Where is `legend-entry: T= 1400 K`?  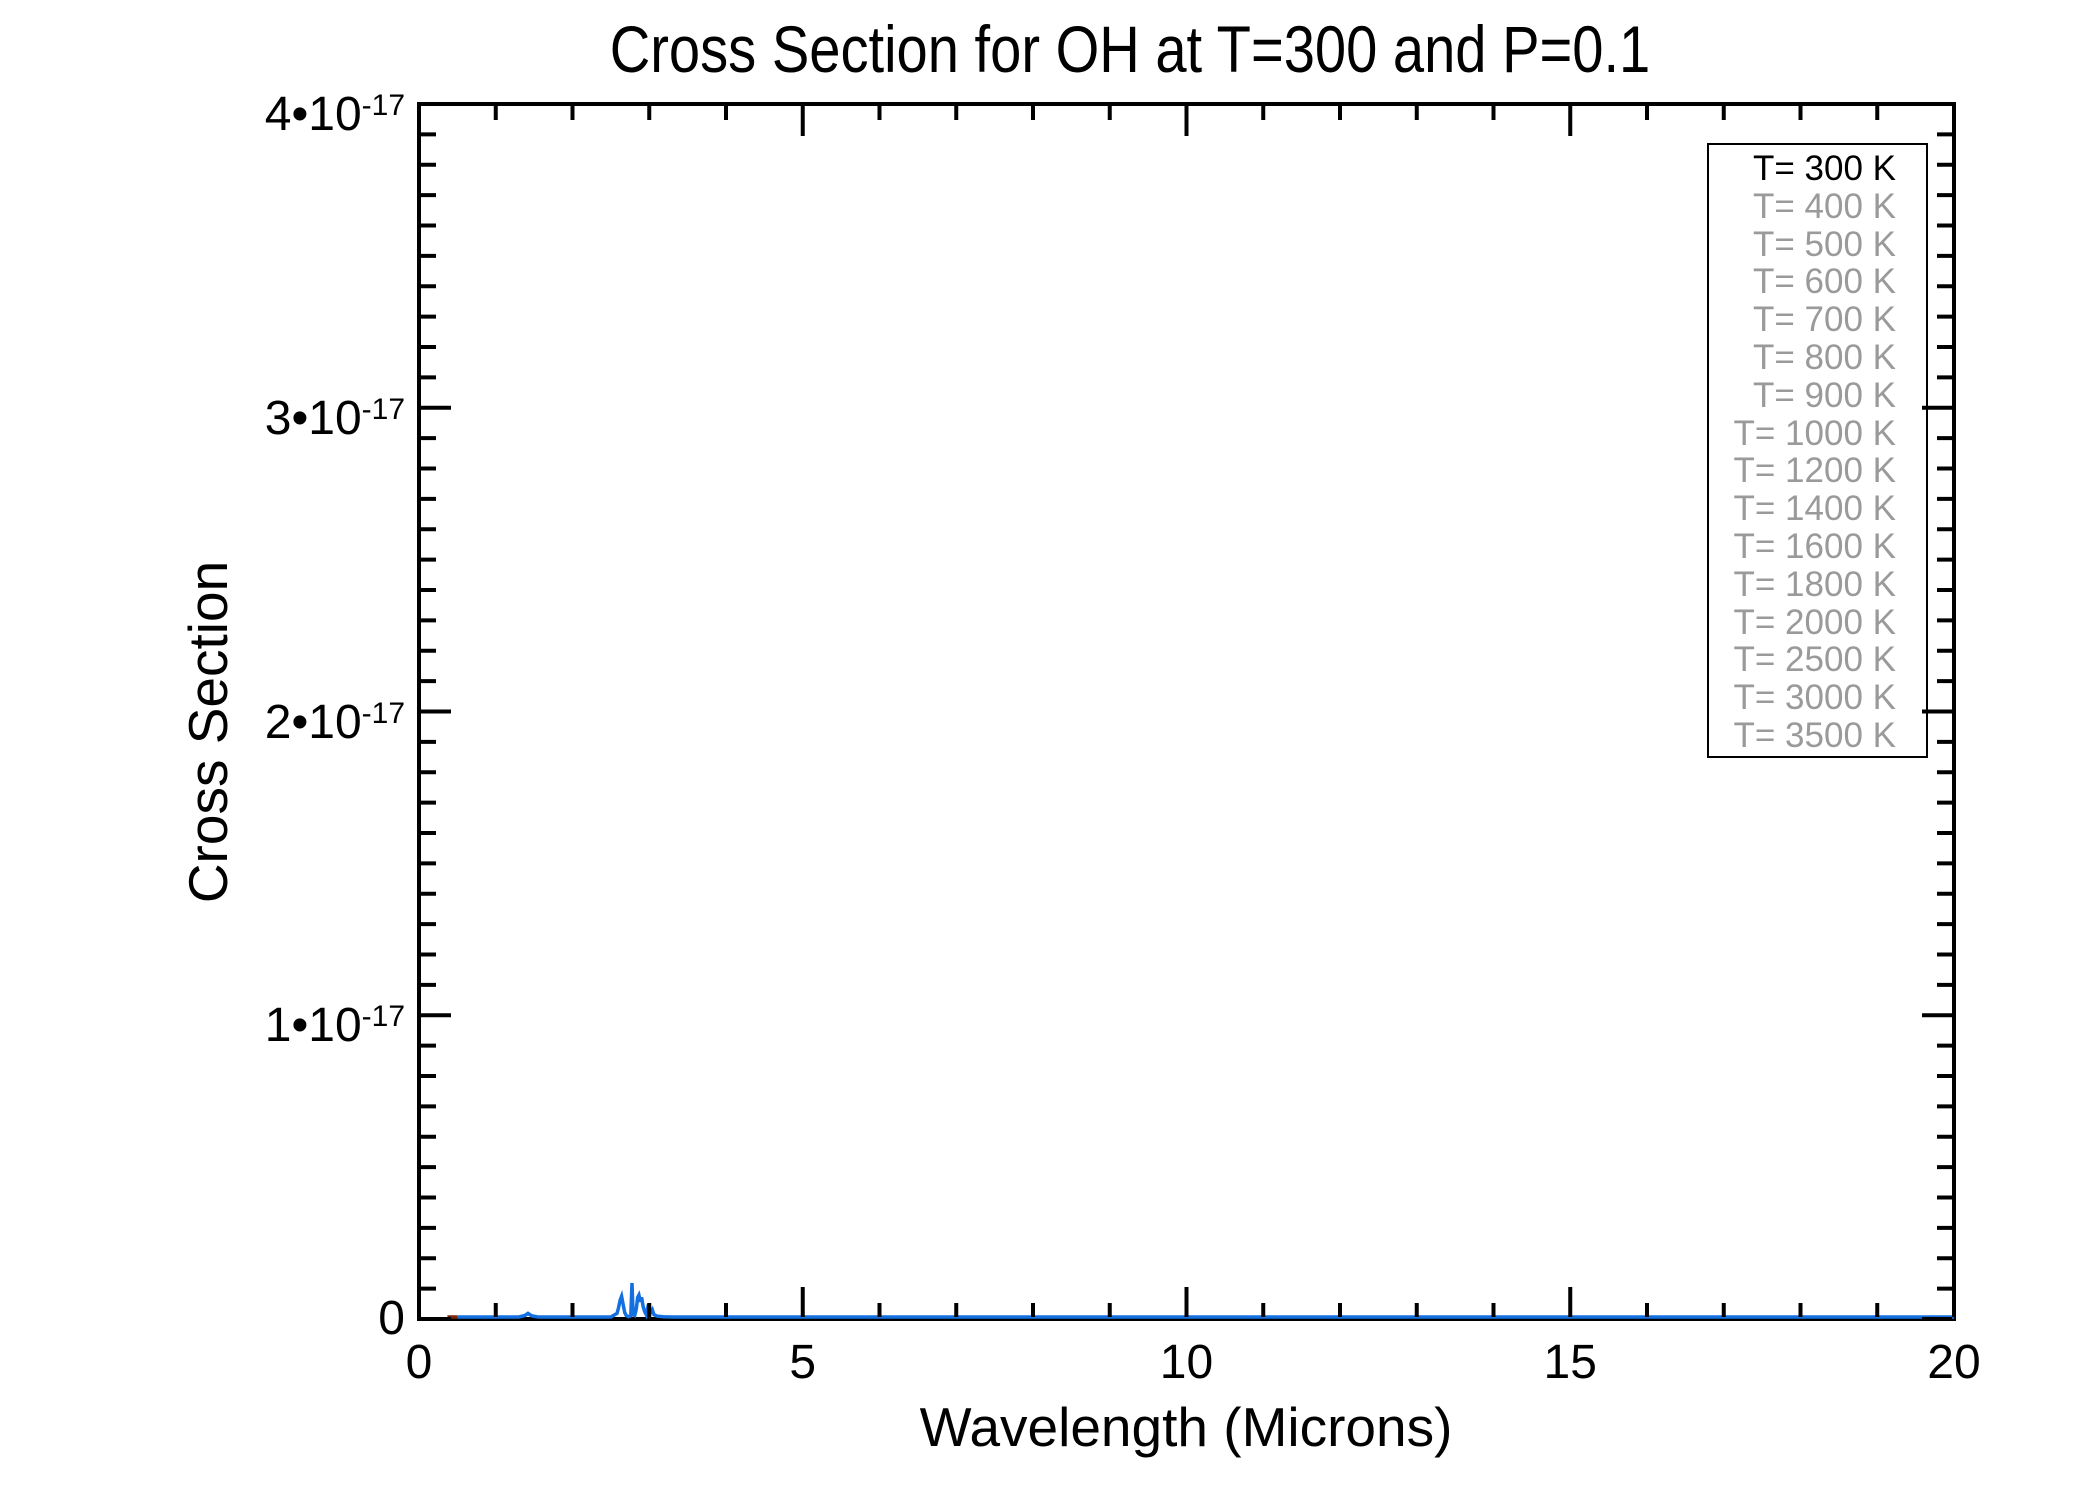 legend-entry: T= 1400 K is located at coordinates (1814, 509).